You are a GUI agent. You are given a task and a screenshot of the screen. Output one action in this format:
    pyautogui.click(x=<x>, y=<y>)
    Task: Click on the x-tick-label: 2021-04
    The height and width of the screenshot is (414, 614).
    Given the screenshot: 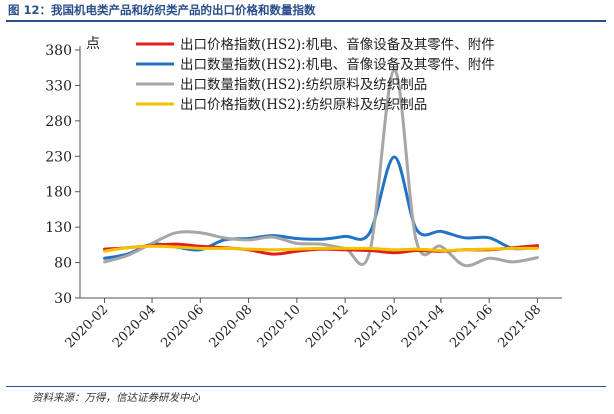 What is the action you would take?
    pyautogui.click(x=423, y=326)
    